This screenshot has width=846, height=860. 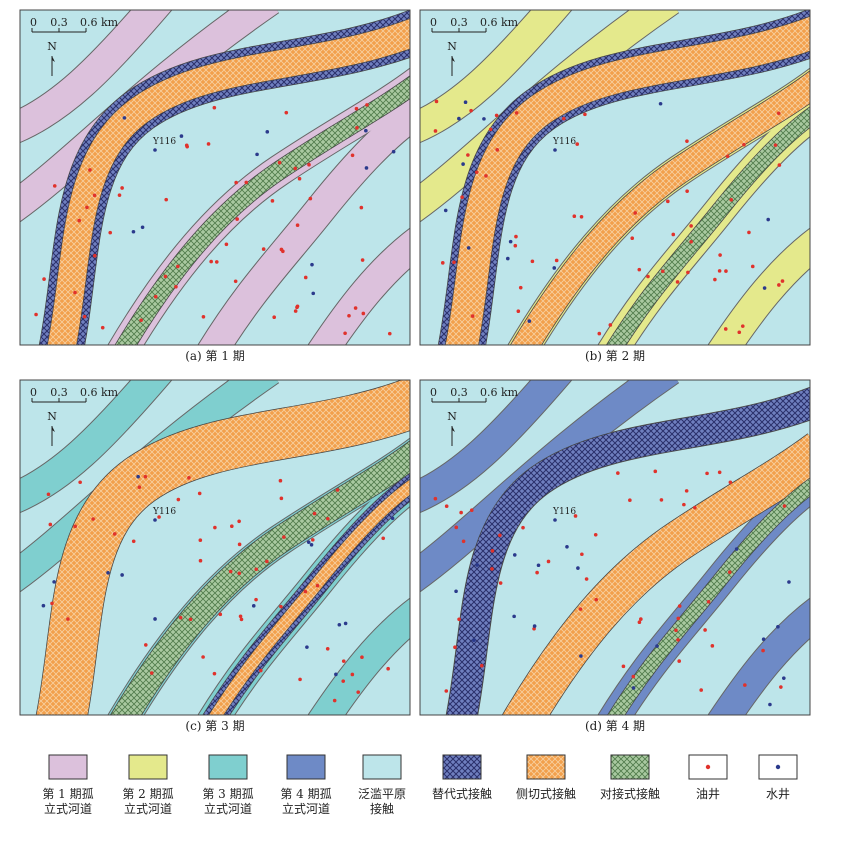 What do you see at coordinates (433, 392) in the screenshot?
I see `scale-label: 0` at bounding box center [433, 392].